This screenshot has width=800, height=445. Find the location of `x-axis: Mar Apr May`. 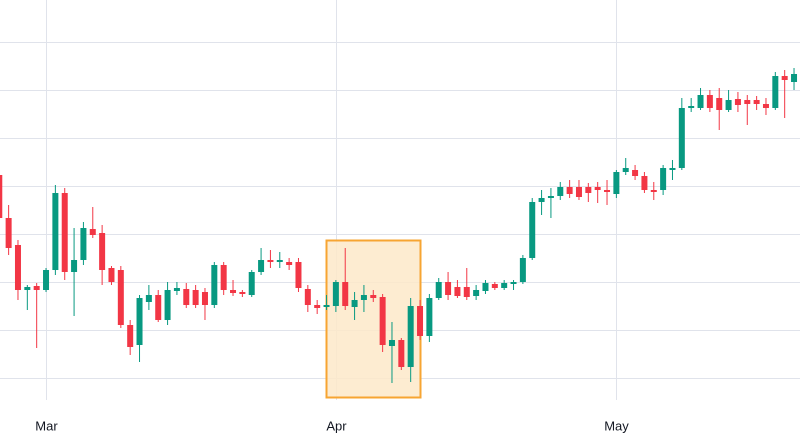

x-axis: Mar Apr May is located at coordinates (332, 425).